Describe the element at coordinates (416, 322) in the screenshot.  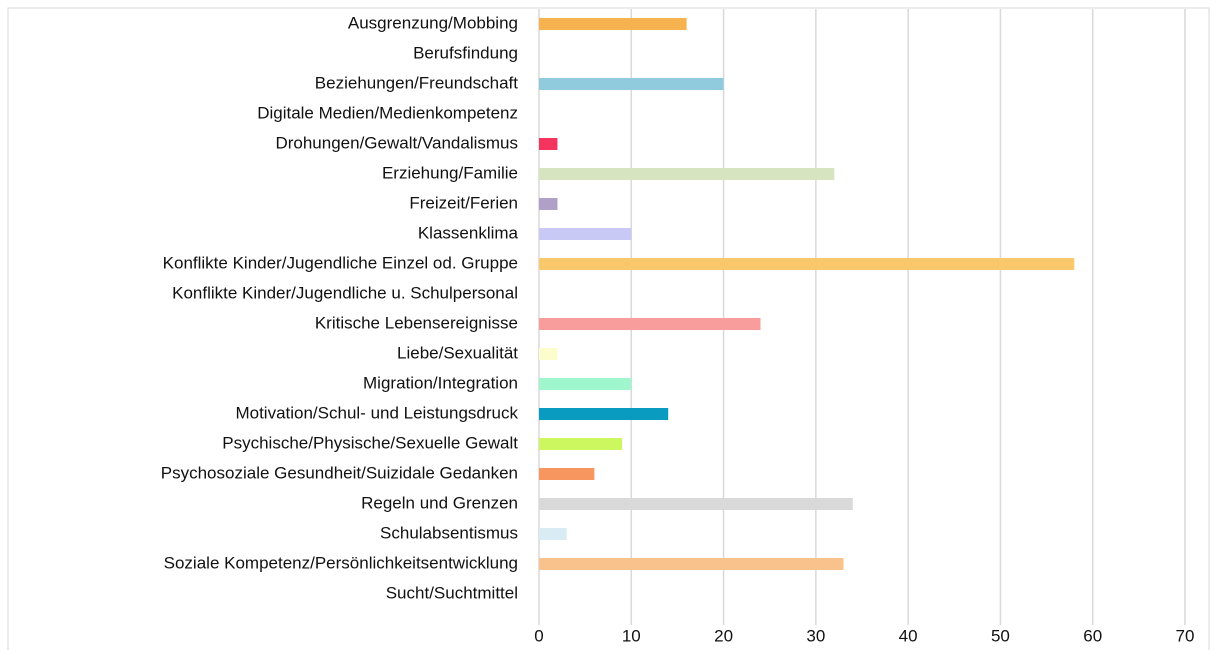
I see `y-tick-label: Kritische Lebensereignisse` at that location.